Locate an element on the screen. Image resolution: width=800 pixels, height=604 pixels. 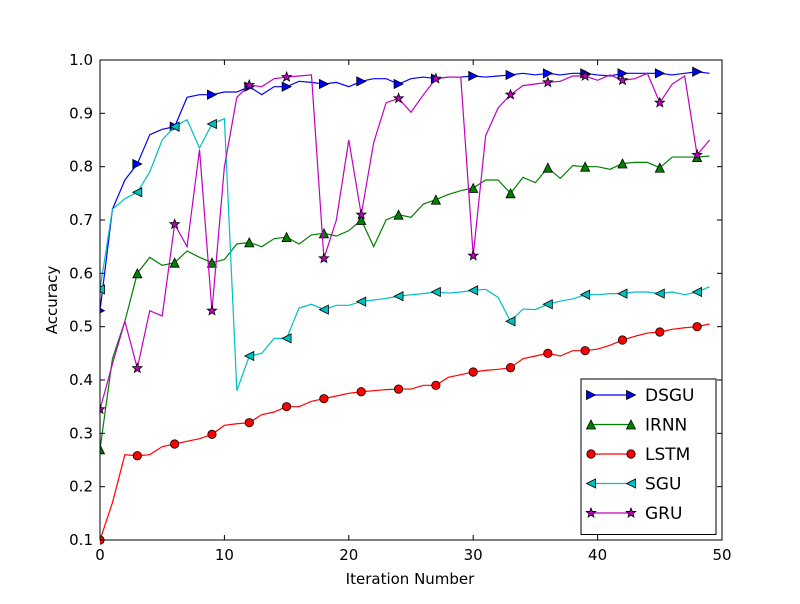
y-tick-label-0.2: 0.2 is located at coordinates (81, 487).